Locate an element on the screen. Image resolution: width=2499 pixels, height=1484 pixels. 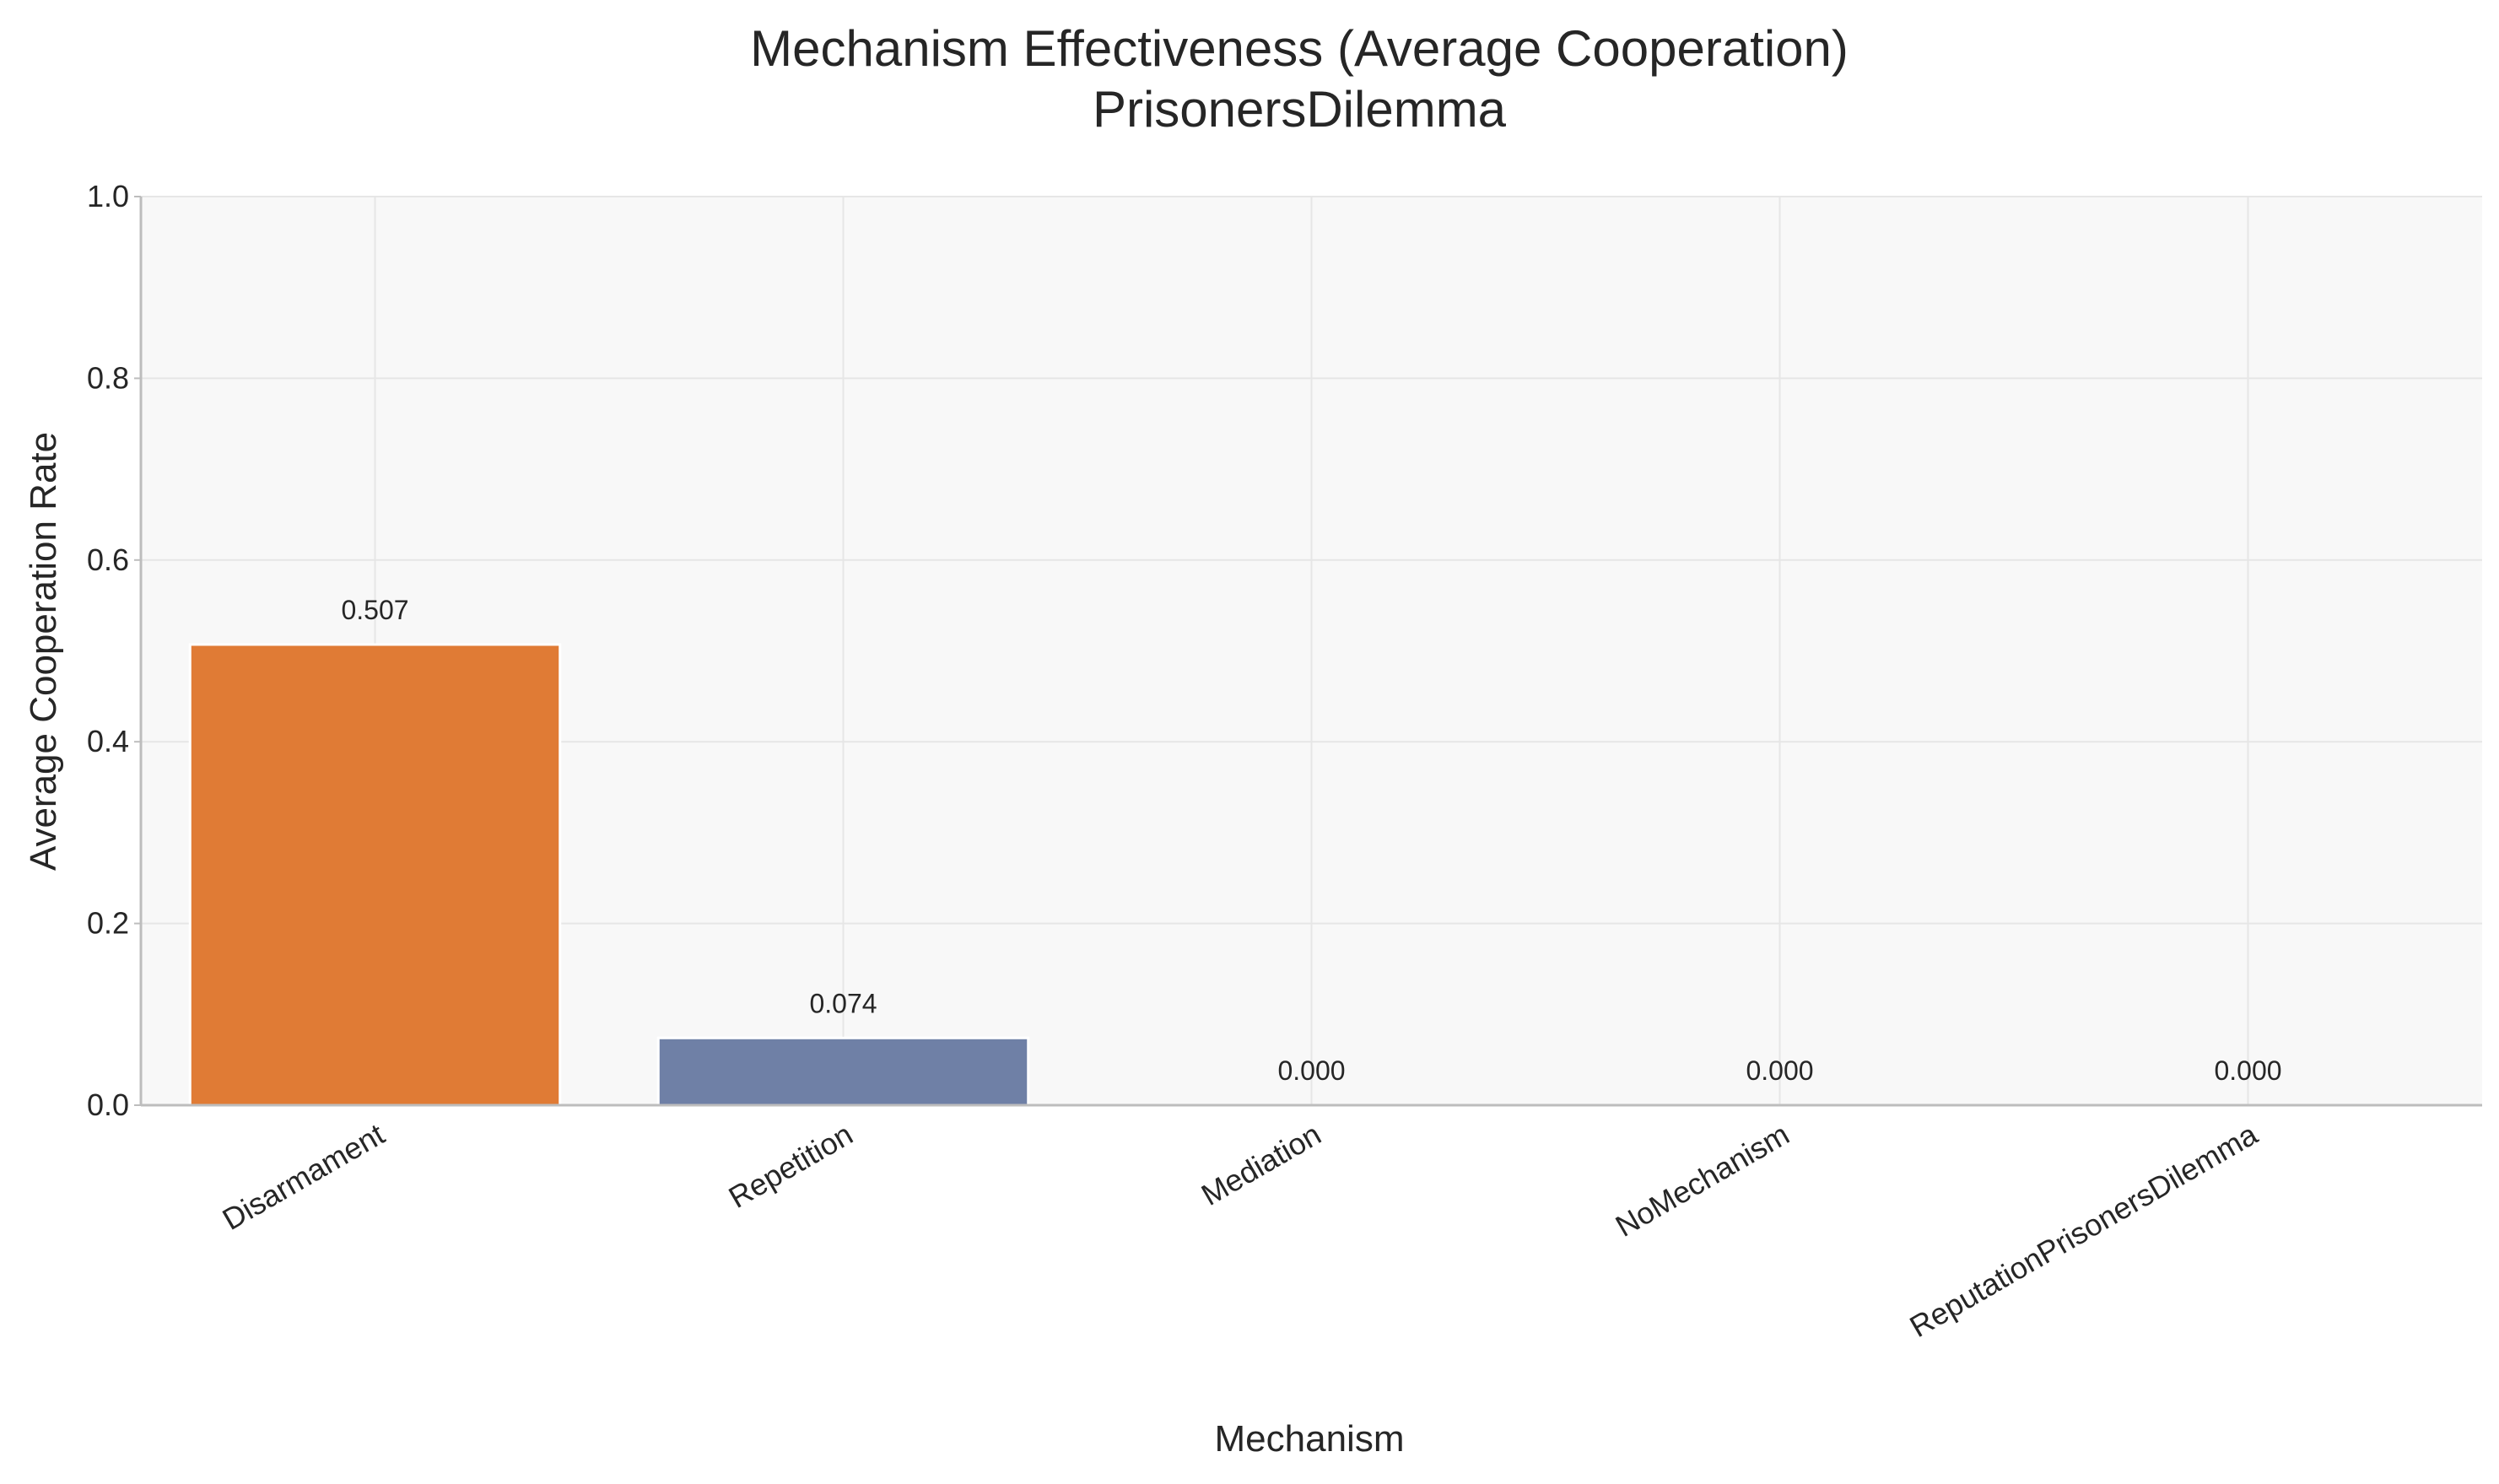
y-tick-label: 0.8 is located at coordinates (108, 377).